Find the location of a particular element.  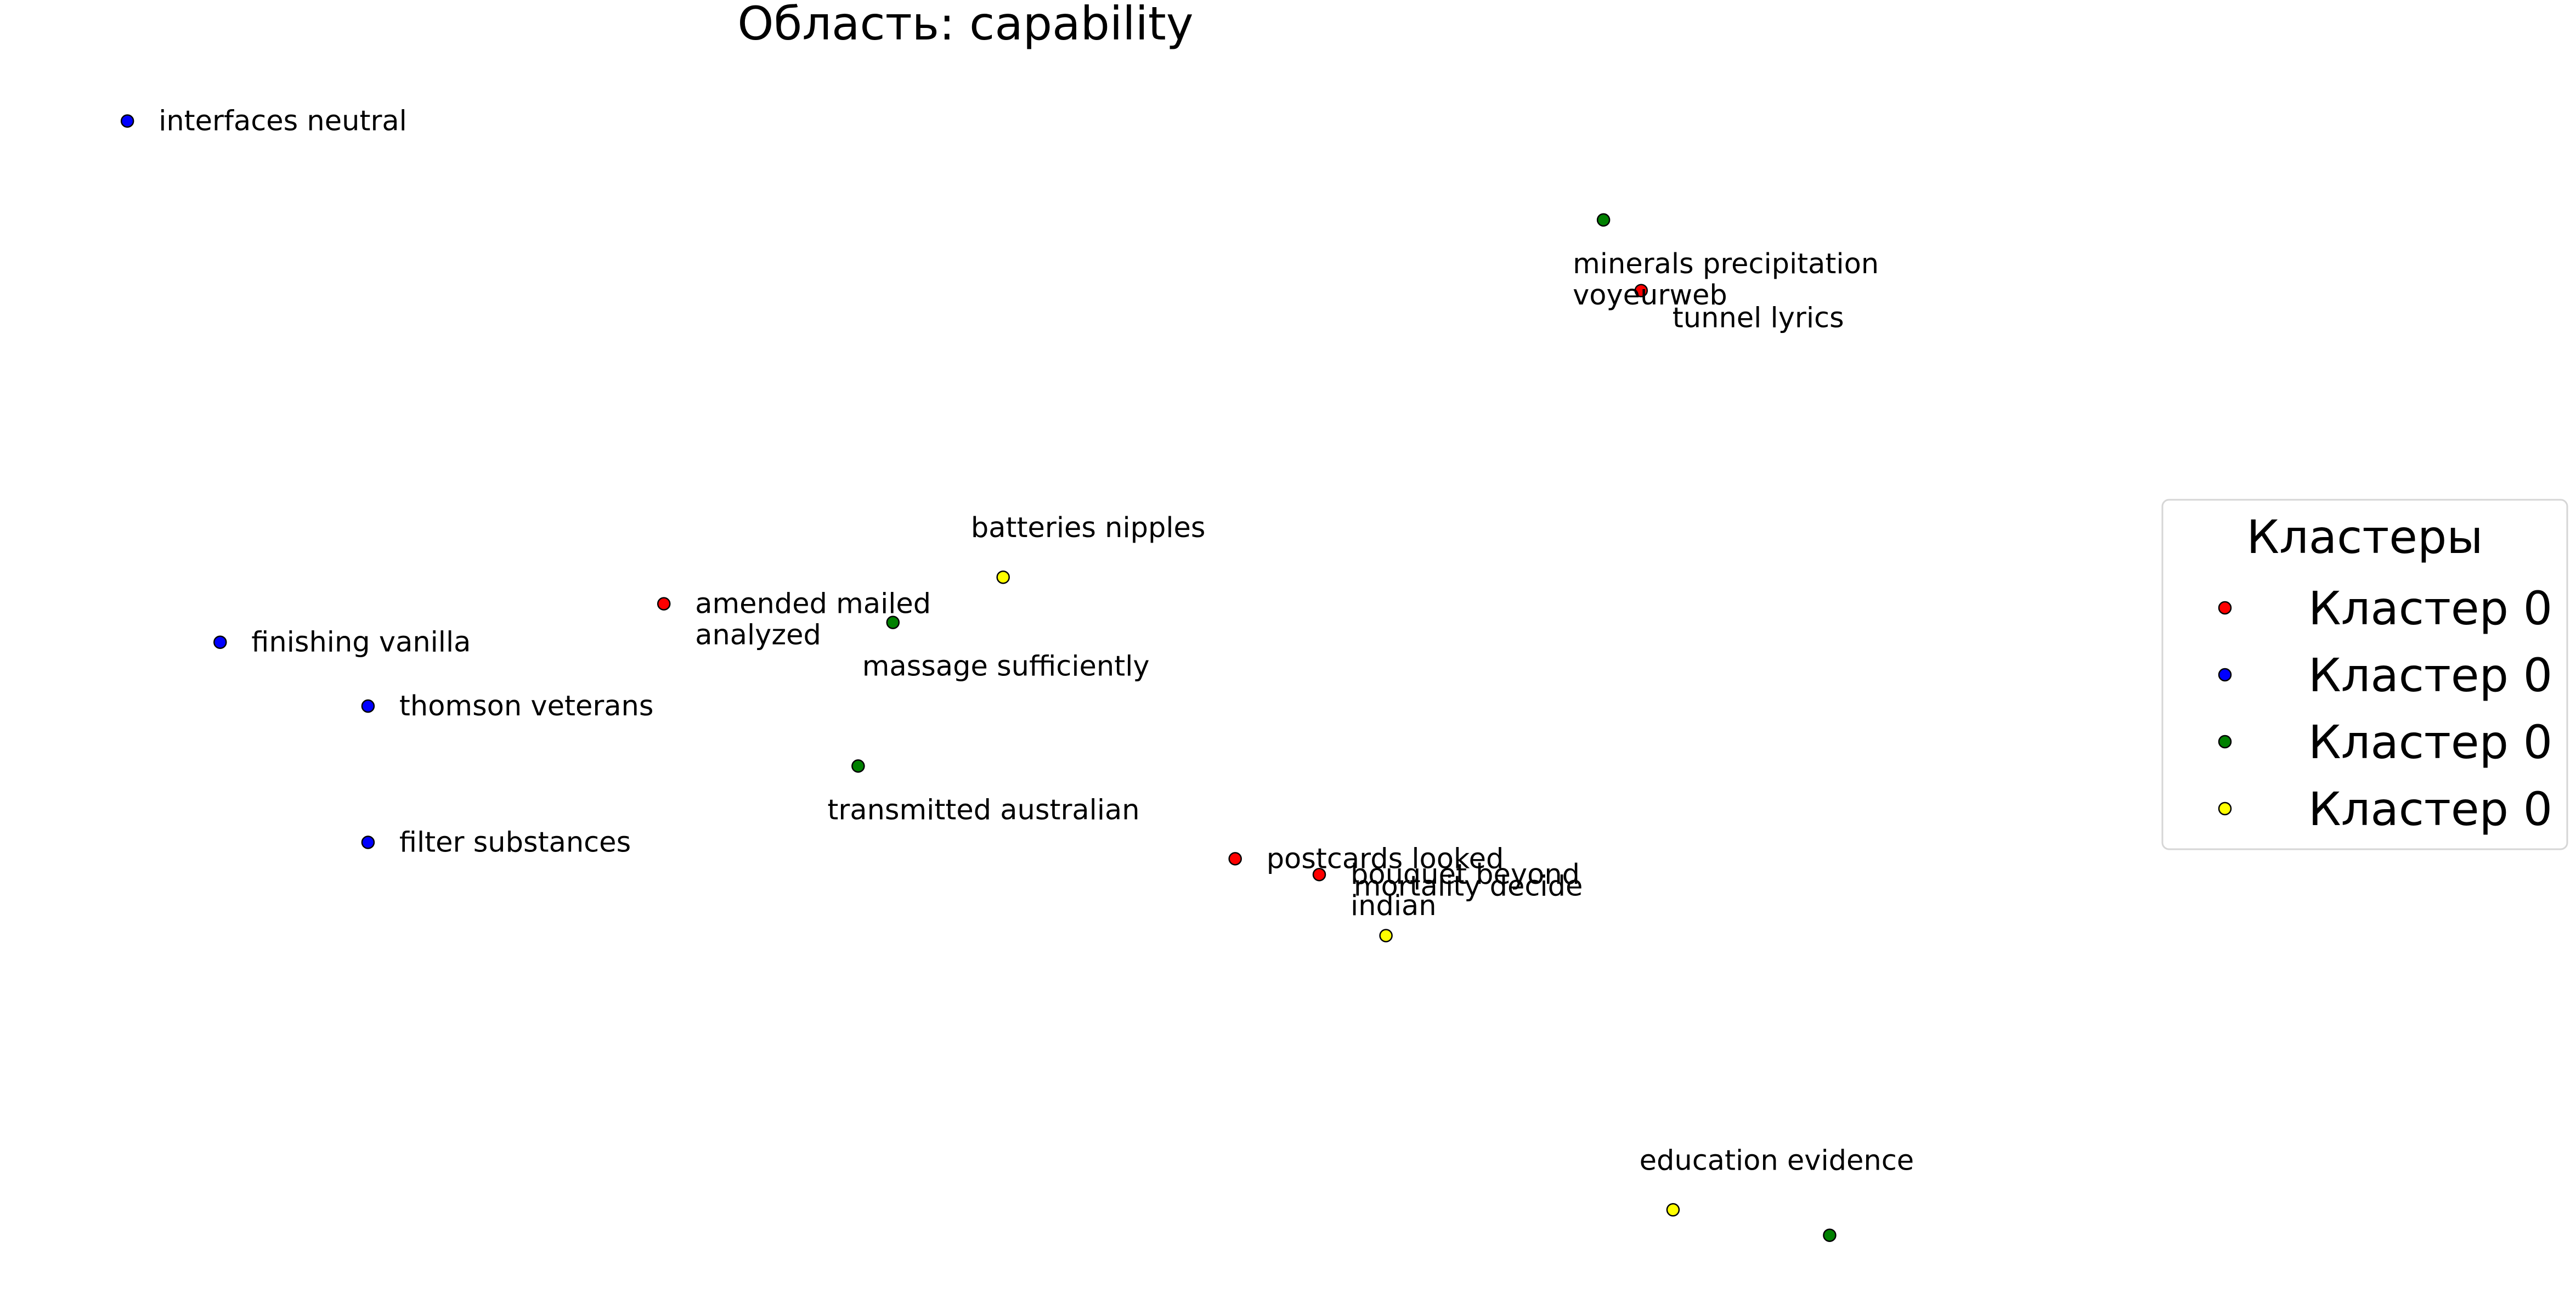

legend-title: Кластеры is located at coordinates (2364, 537).